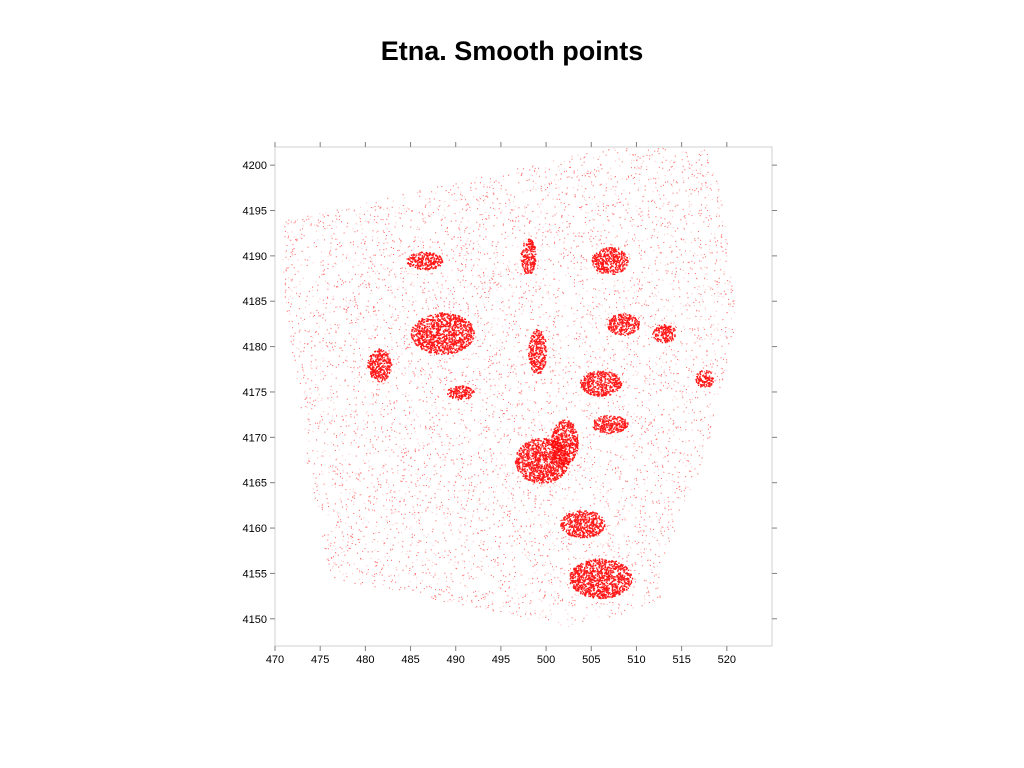  Describe the element at coordinates (255, 620) in the screenshot. I see `y-tick-label: 4150` at that location.